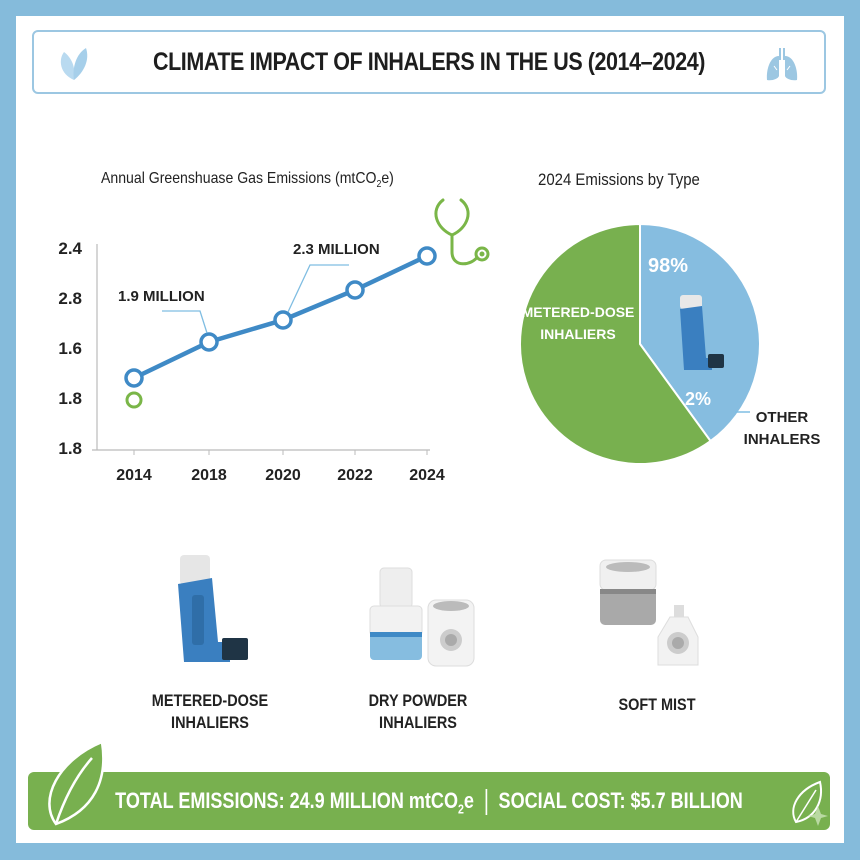 The width and height of the screenshot is (860, 860). What do you see at coordinates (70, 348) in the screenshot?
I see `y-tick-label: 1.6` at bounding box center [70, 348].